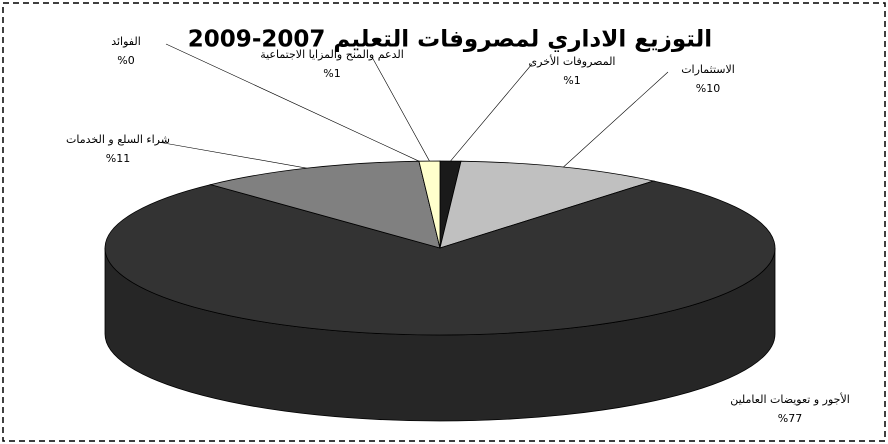  What do you see at coordinates (125, 60) in the screenshot?
I see `value-label: %0` at bounding box center [125, 60].